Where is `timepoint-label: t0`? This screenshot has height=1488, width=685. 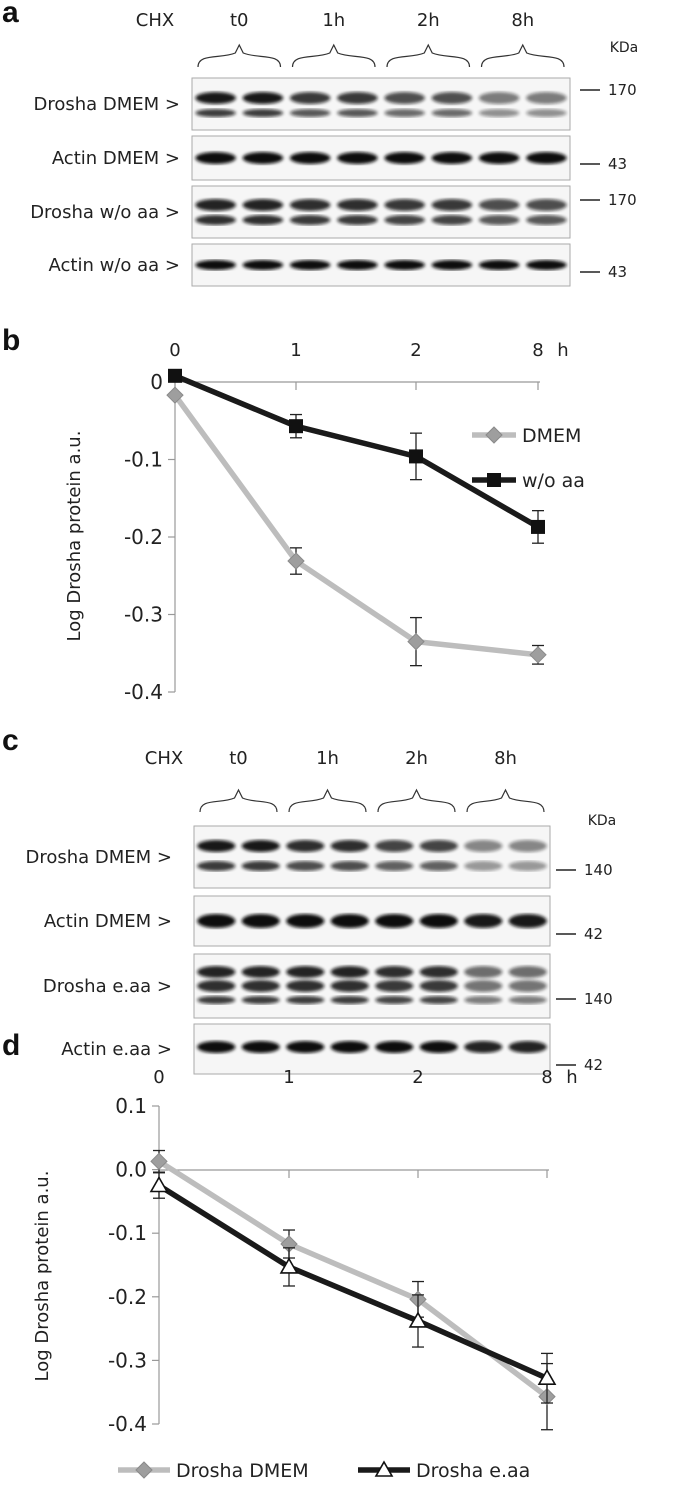 timepoint-label: t0 is located at coordinates (238, 758).